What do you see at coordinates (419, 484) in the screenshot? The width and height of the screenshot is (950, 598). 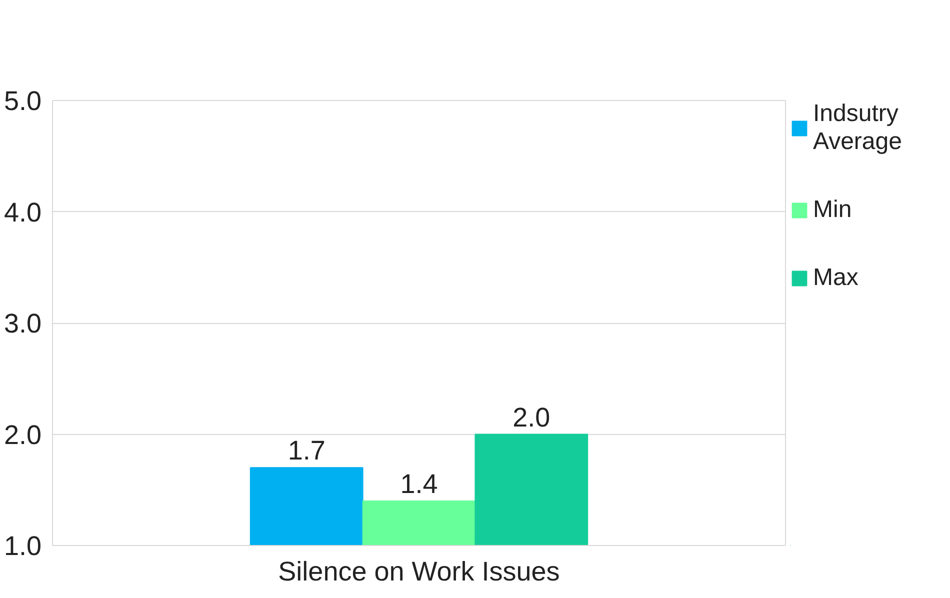 I see `data-label: 1.4` at bounding box center [419, 484].